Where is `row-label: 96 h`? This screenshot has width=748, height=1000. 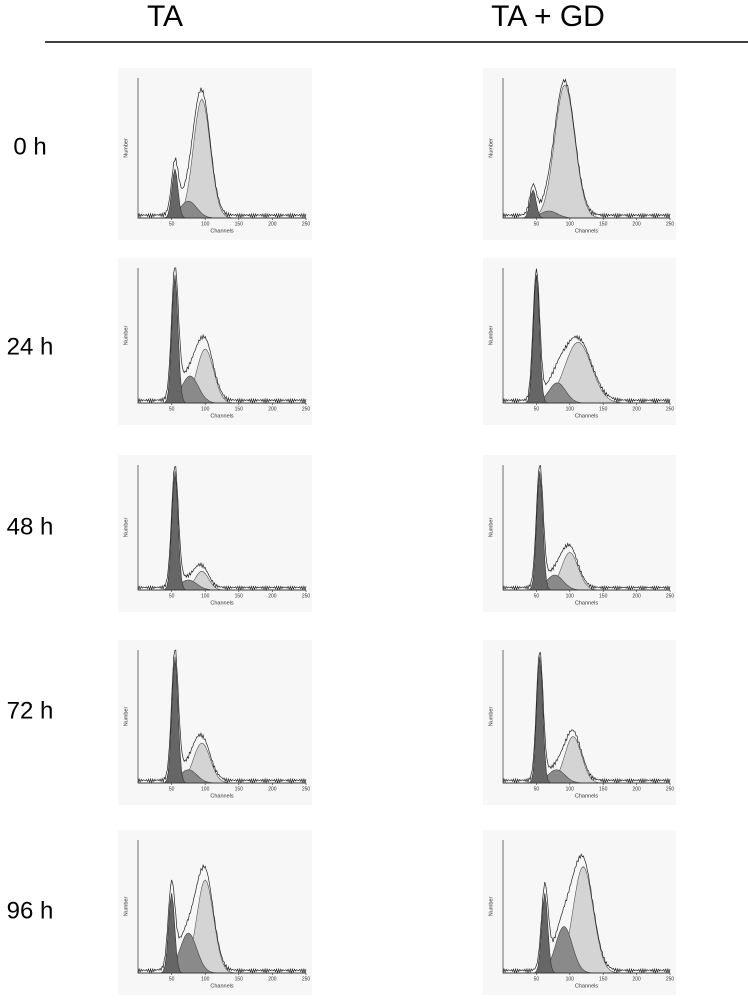 row-label: 96 h is located at coordinates (30, 910).